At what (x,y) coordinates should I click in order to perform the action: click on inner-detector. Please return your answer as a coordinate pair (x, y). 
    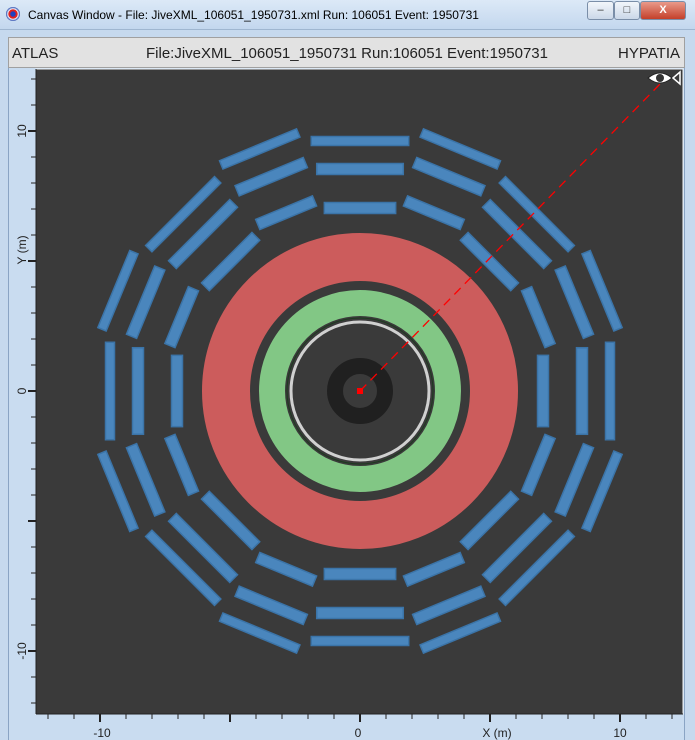
    Looking at the image, I should click on (360, 391).